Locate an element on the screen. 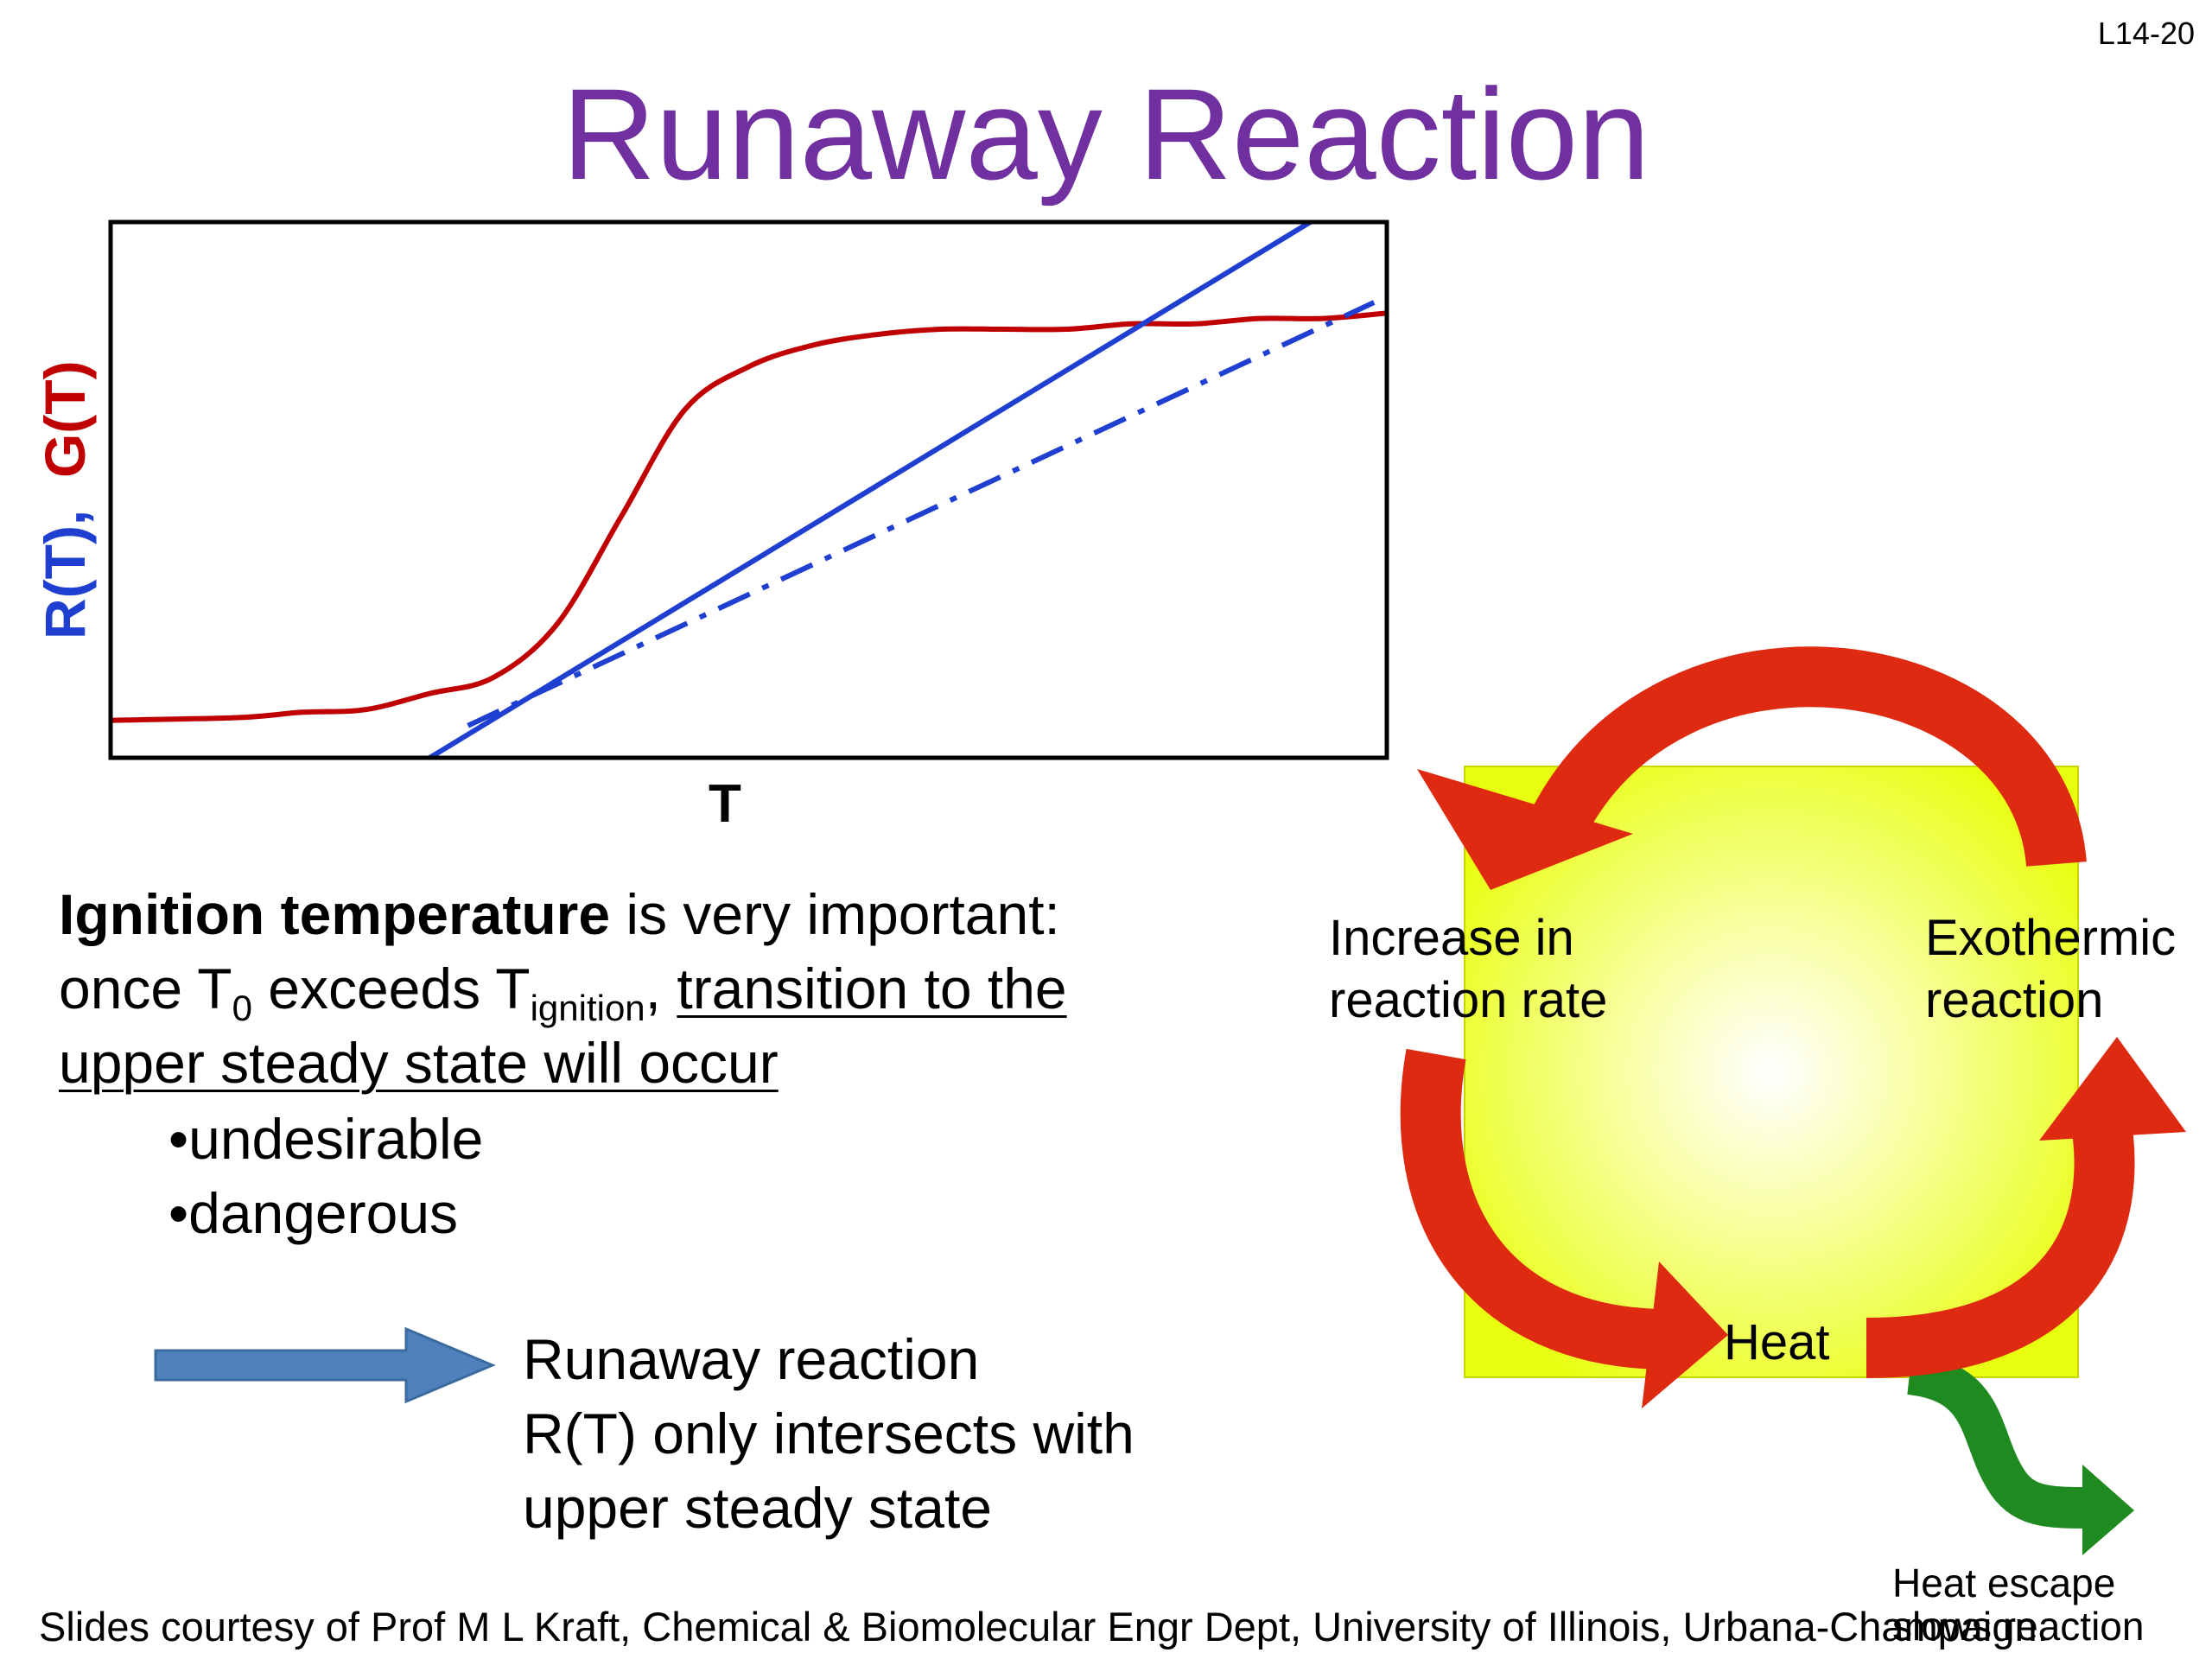 The height and width of the screenshot is (1659, 2212). increase-line-1: Increase in is located at coordinates (1451, 938).